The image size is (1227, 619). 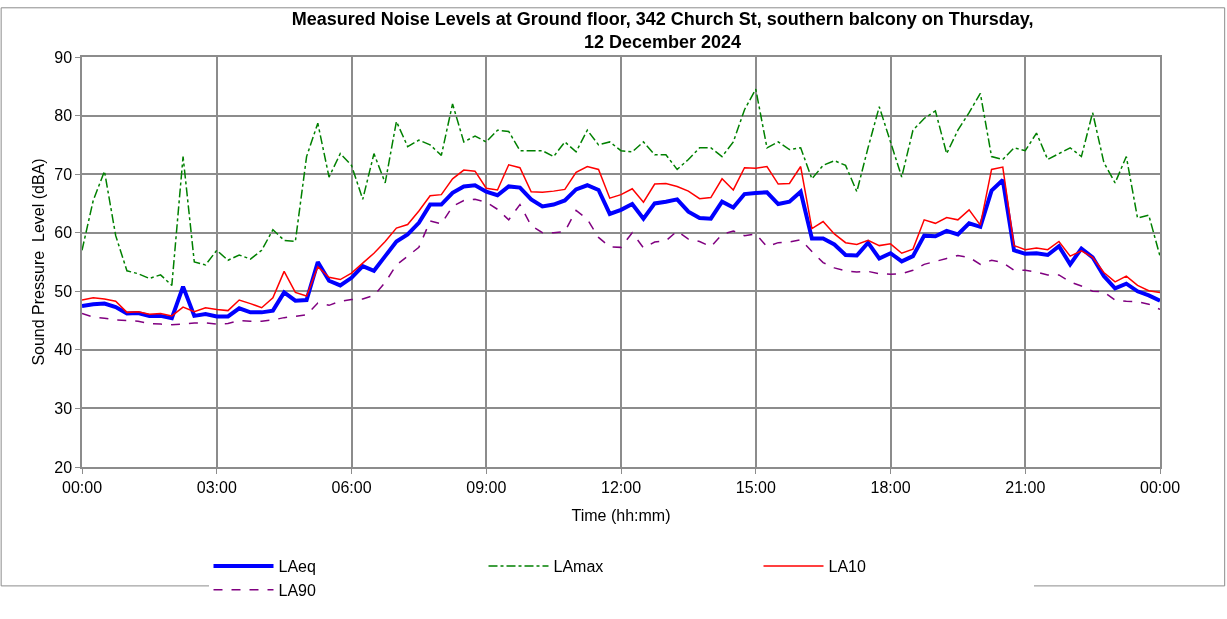 What do you see at coordinates (63, 409) in the screenshot?
I see `y-tick-label: 30` at bounding box center [63, 409].